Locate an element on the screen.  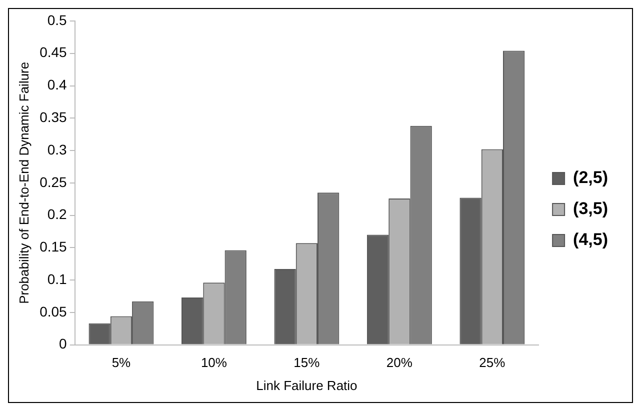
legend-label: (3,5) is located at coordinates (590, 208).